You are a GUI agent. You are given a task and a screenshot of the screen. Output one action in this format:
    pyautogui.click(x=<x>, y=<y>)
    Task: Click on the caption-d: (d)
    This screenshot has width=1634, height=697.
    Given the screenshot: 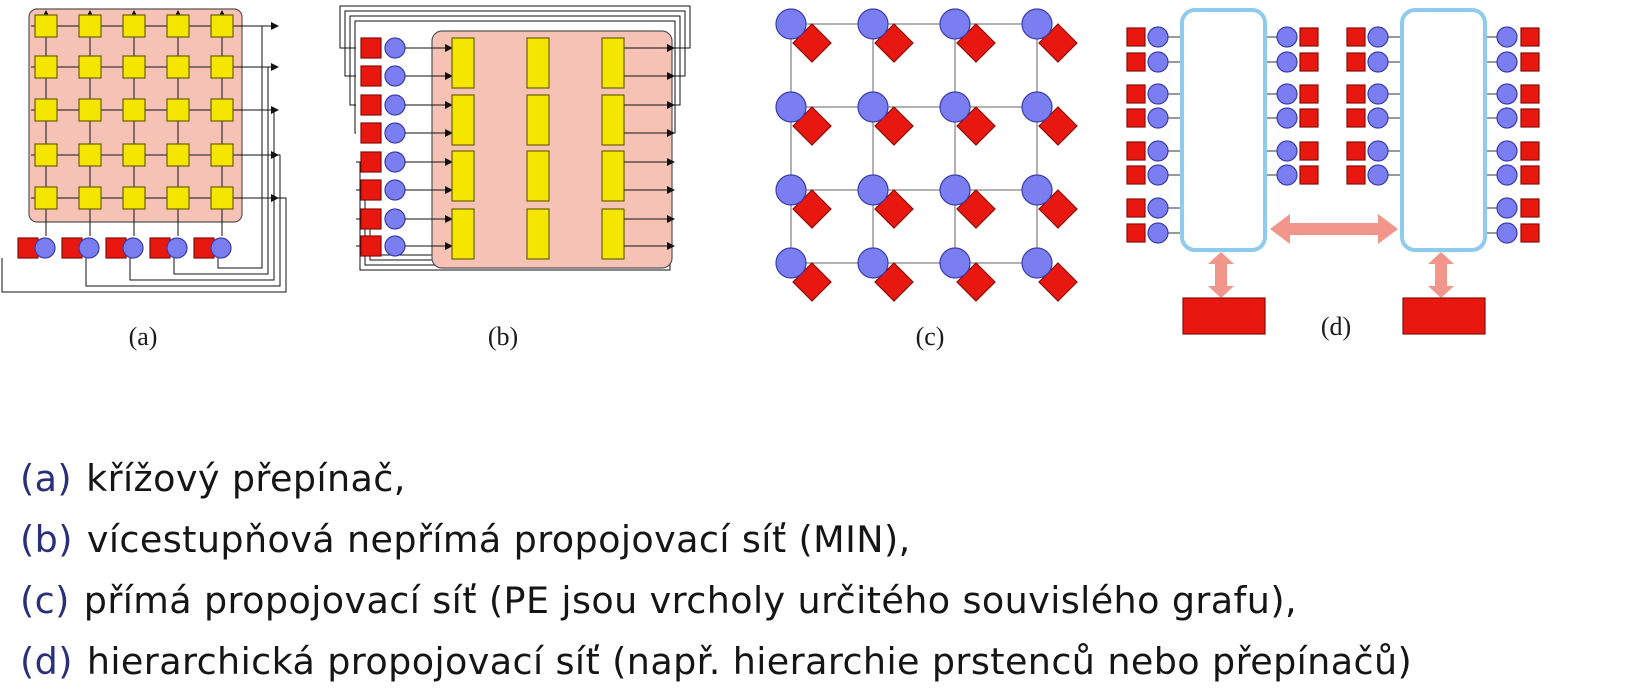 What is the action you would take?
    pyautogui.click(x=1336, y=326)
    